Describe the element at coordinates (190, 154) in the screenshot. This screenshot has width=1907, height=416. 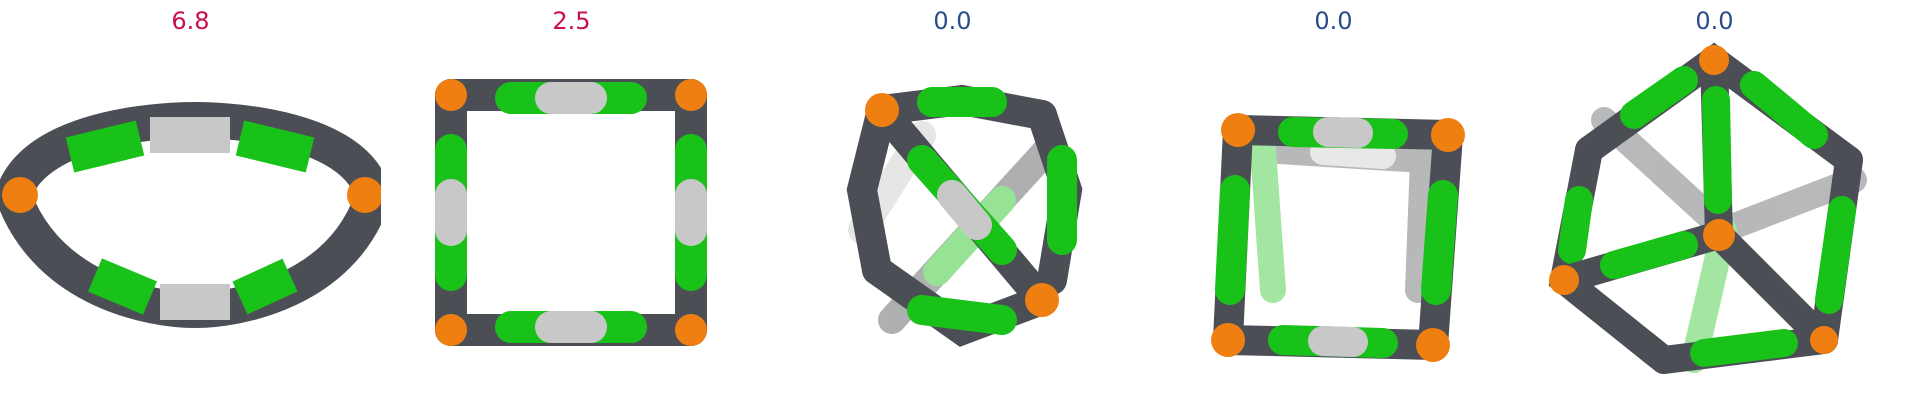
I see `ring-back-tube` at that location.